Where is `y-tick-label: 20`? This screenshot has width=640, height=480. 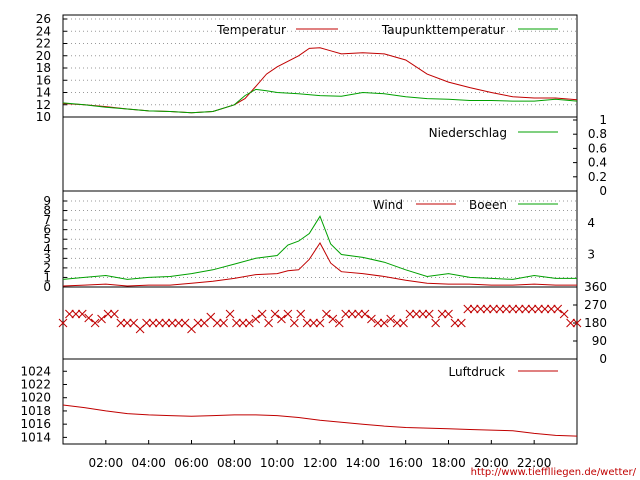 y-tick-label: 20 is located at coordinates (43, 56).